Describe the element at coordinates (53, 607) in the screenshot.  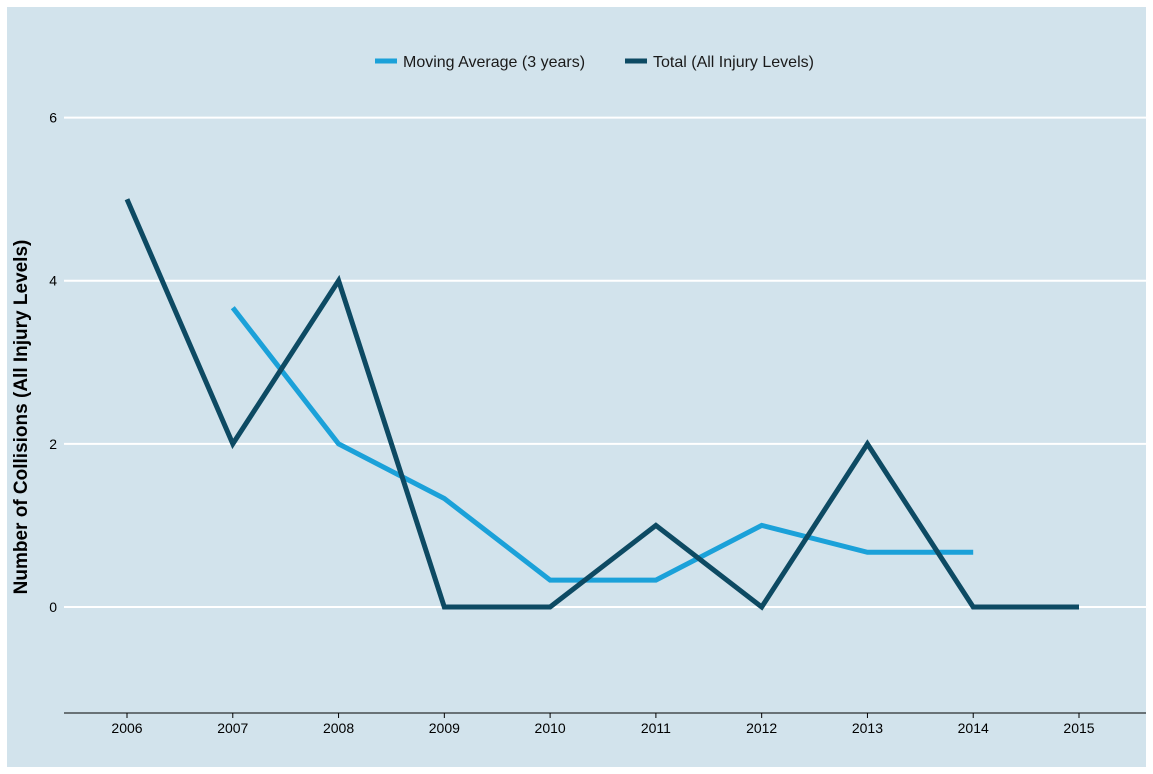
I see `y-tick-label: 0` at that location.